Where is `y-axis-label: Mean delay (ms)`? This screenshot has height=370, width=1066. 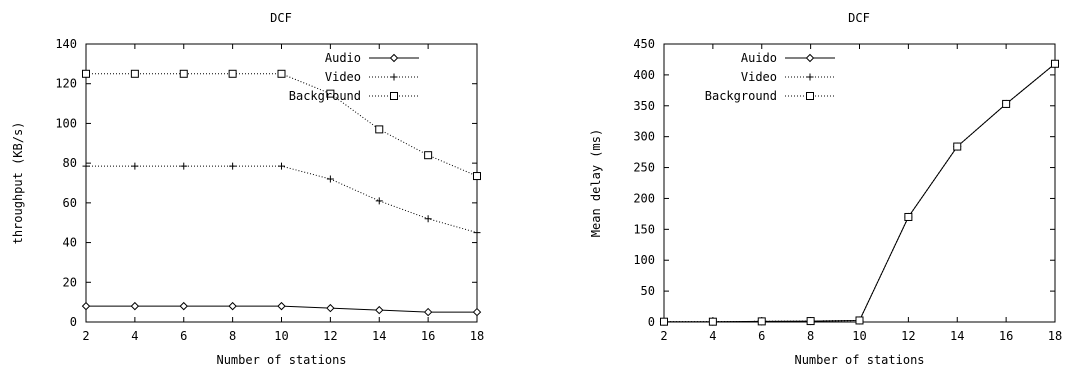
y-axis-label: Mean delay (ms) is located at coordinates (596, 183).